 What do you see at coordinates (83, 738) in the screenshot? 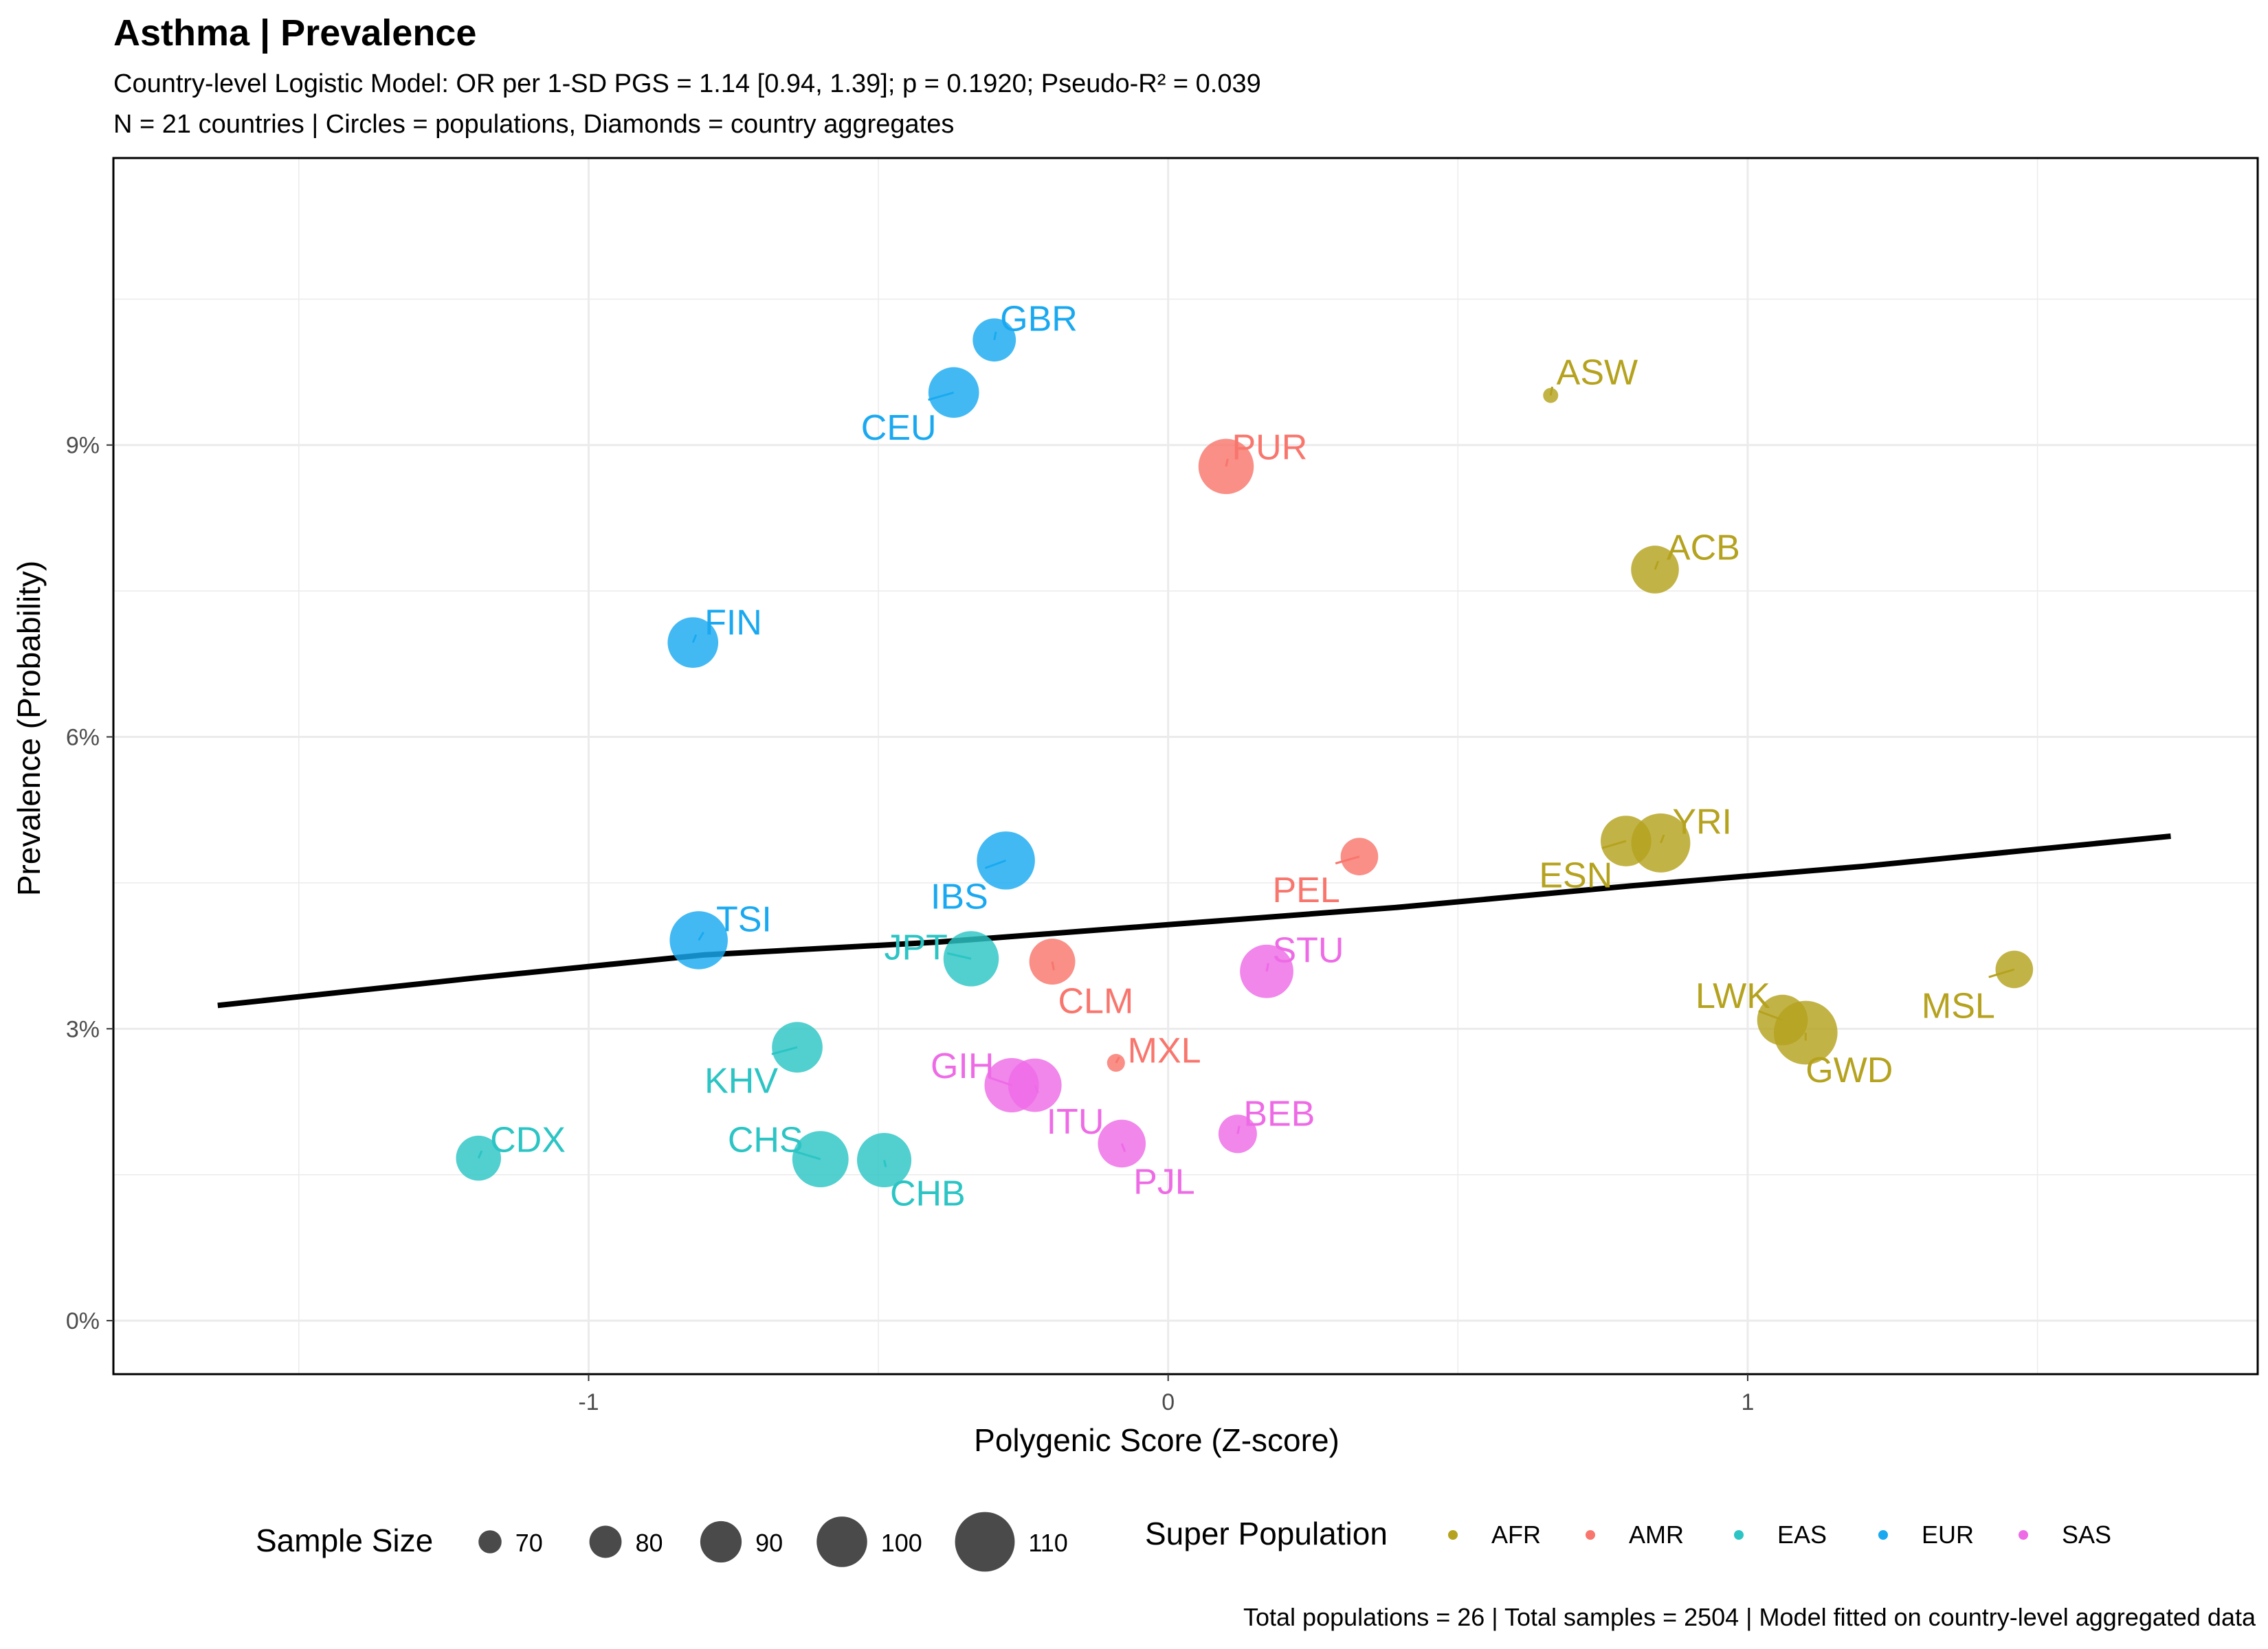
I see `y-tick-label: 6%` at bounding box center [83, 738].